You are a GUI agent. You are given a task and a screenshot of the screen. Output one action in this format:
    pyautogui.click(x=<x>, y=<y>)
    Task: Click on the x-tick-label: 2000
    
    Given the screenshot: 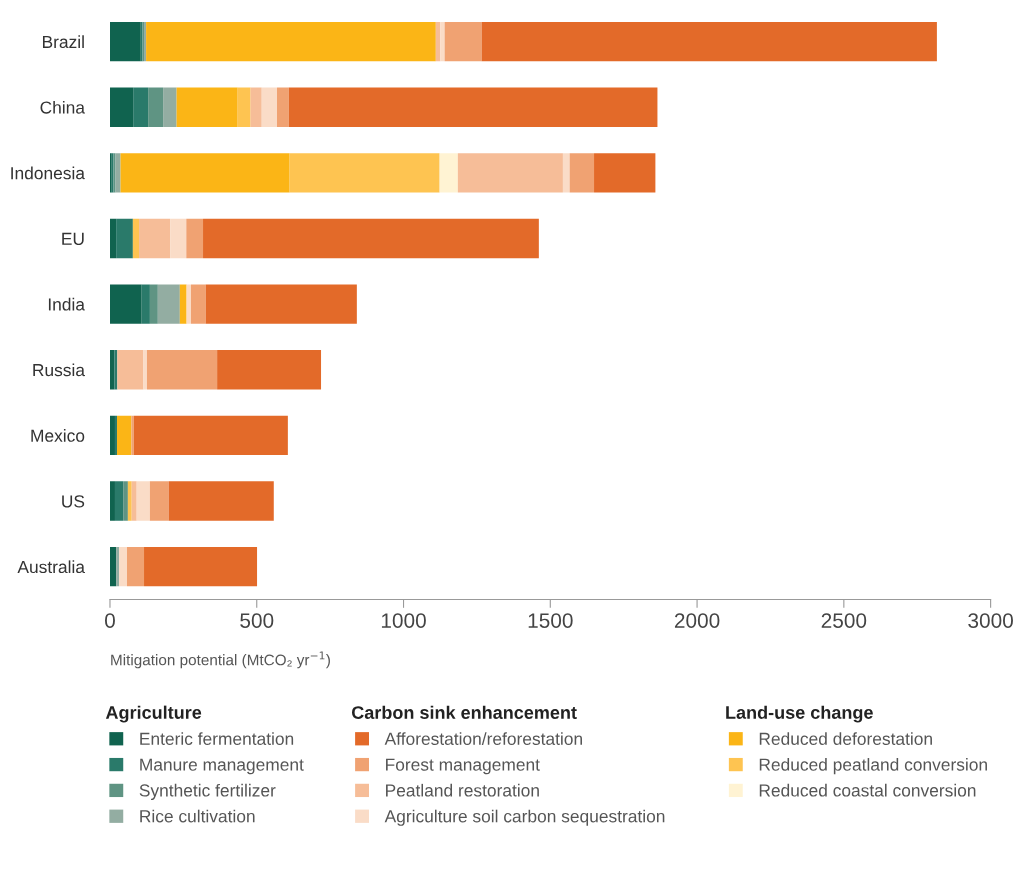 What is the action you would take?
    pyautogui.click(x=697, y=620)
    